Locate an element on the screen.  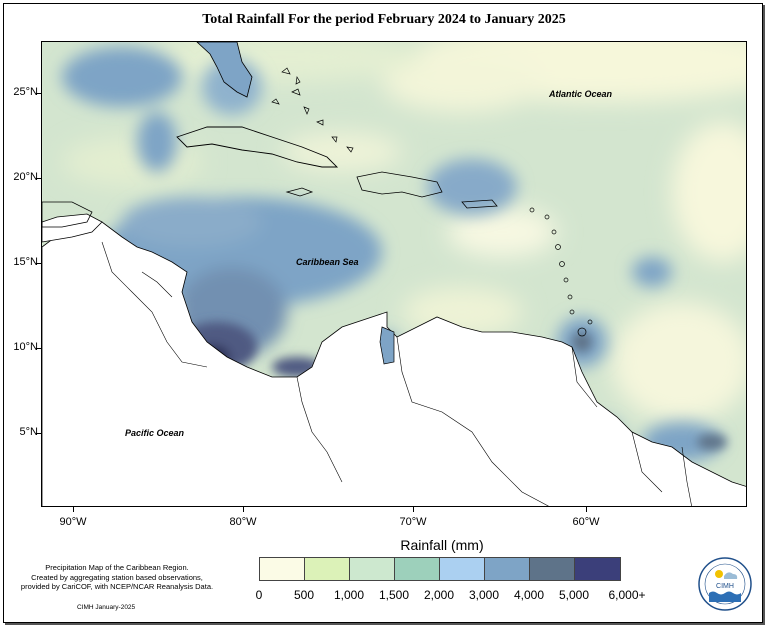
lat-tick-25n is located at coordinates (38, 93).